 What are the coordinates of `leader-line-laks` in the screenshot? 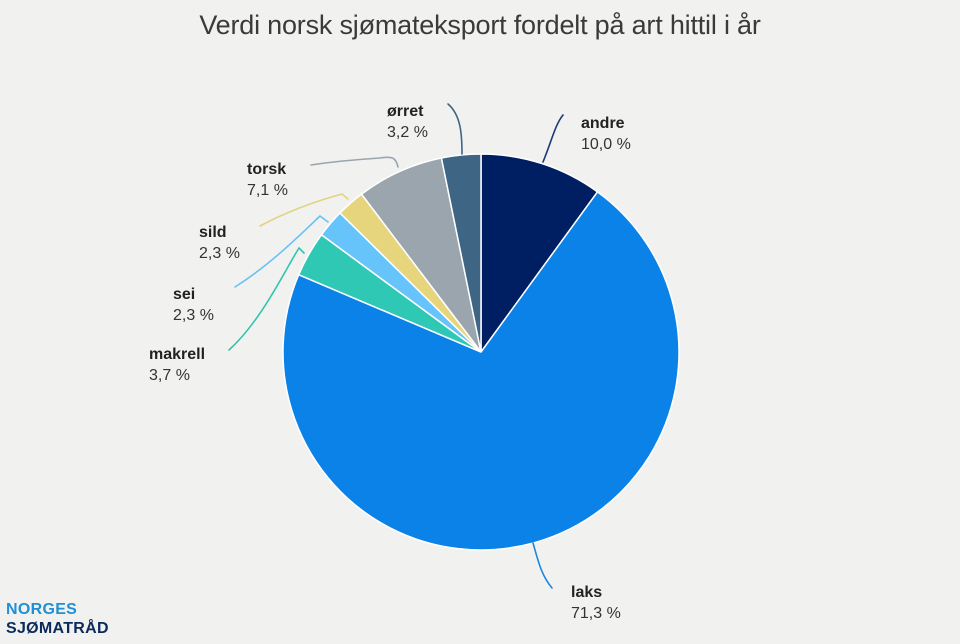 It's located at (542, 565).